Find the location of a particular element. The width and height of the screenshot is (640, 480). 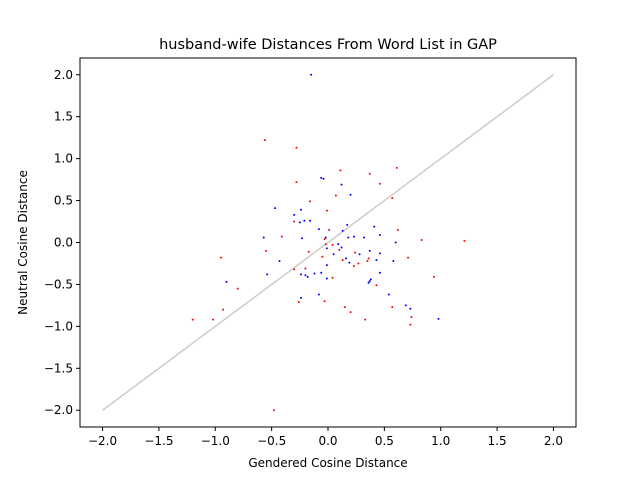

x-tick-label: 0.5 is located at coordinates (384, 441).